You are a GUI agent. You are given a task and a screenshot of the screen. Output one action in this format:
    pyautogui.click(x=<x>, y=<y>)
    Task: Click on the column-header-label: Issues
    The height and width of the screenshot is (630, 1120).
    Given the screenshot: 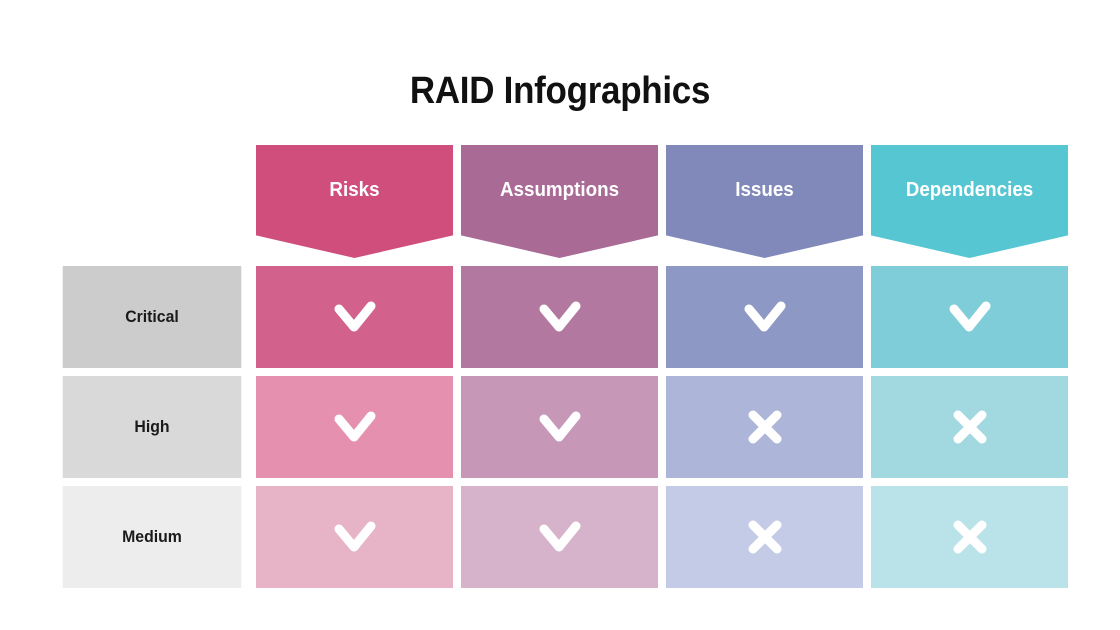 What is the action you would take?
    pyautogui.click(x=764, y=190)
    